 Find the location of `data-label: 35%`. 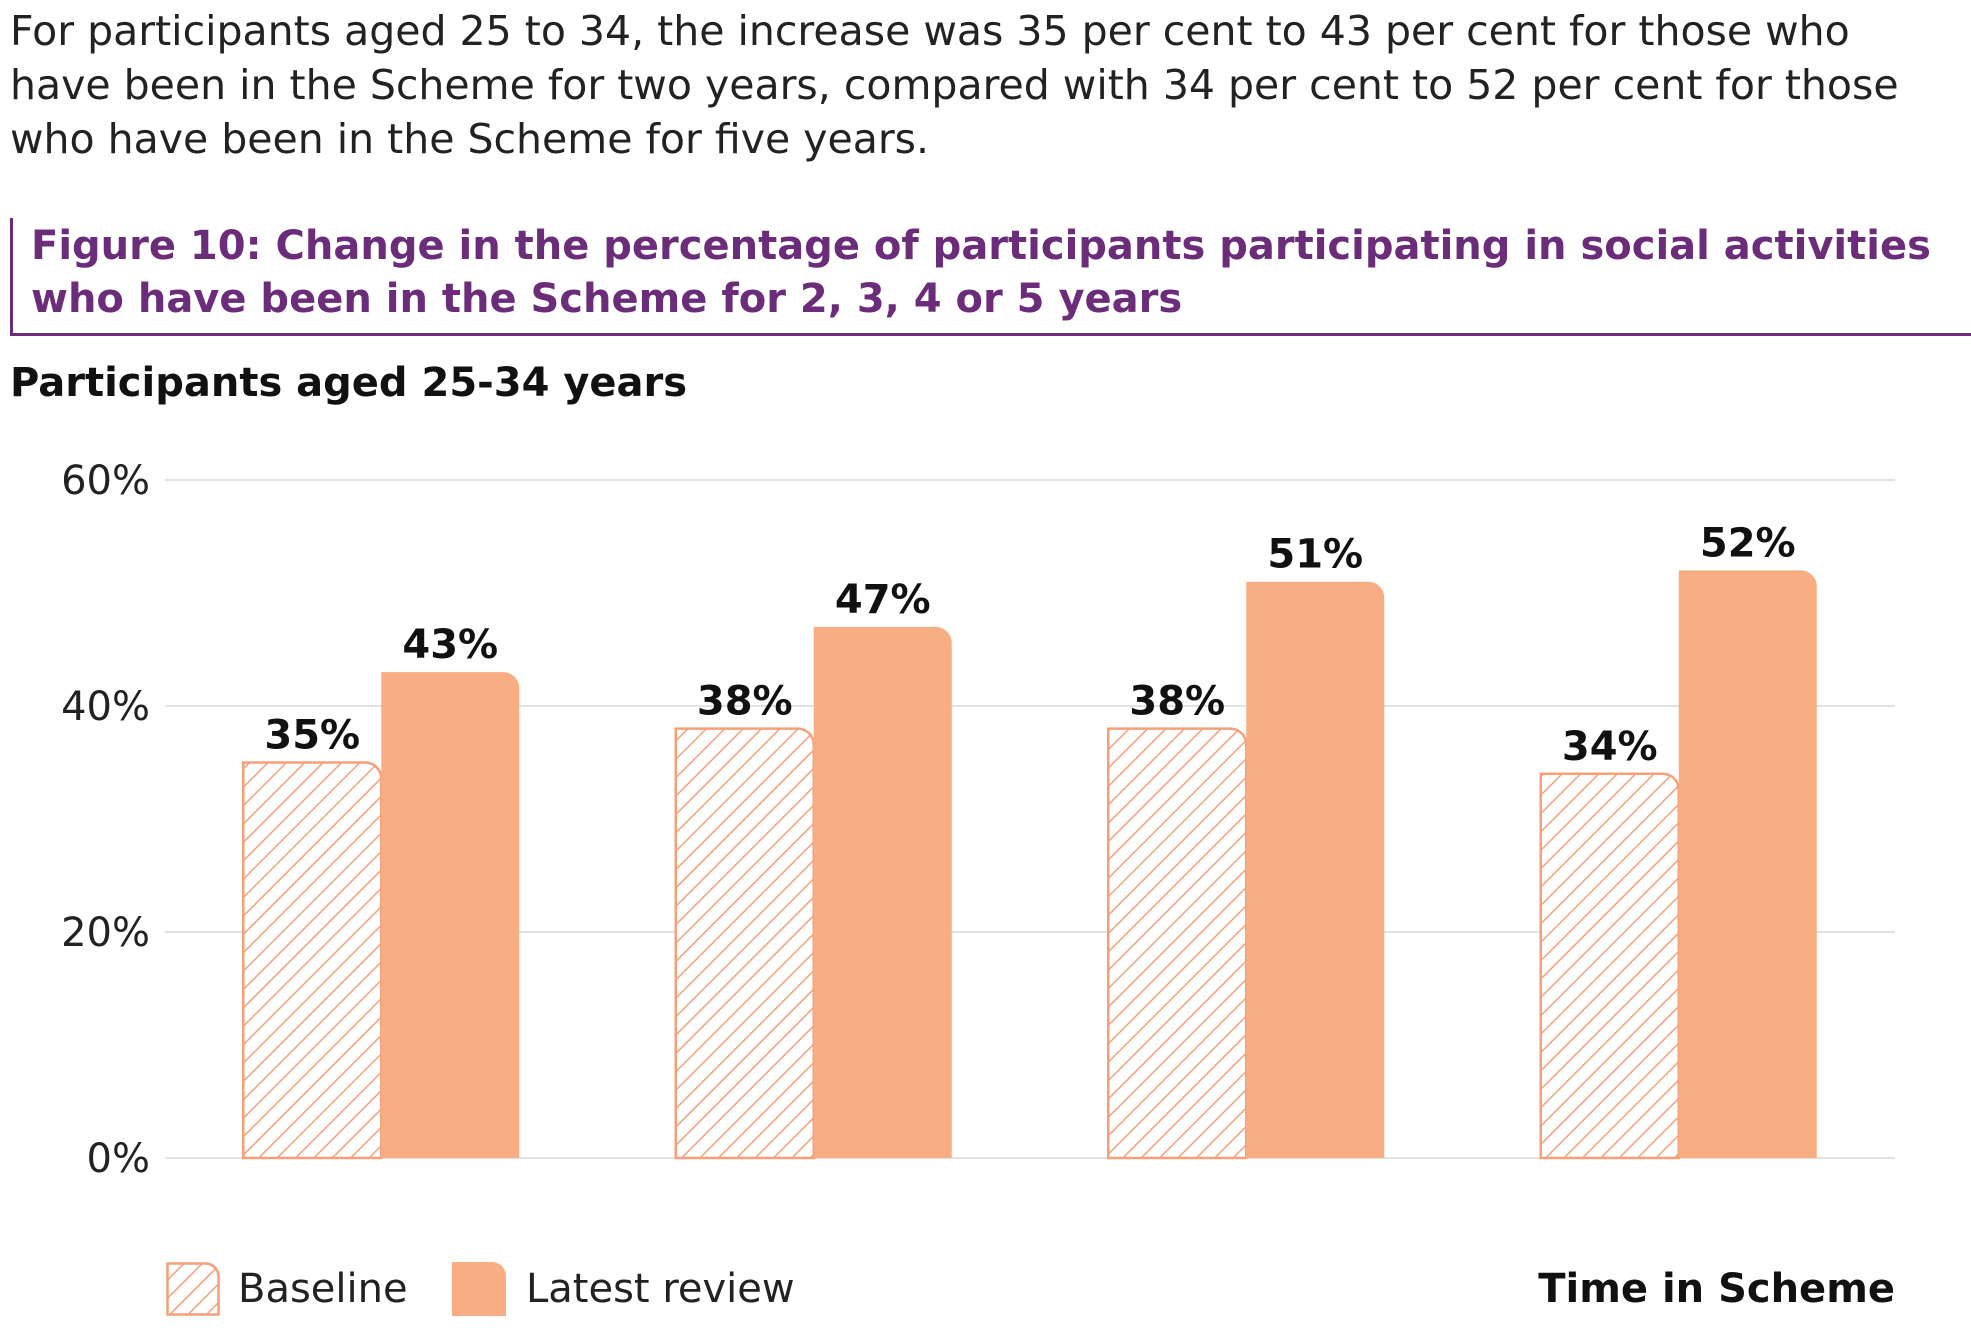

data-label: 35% is located at coordinates (312, 736).